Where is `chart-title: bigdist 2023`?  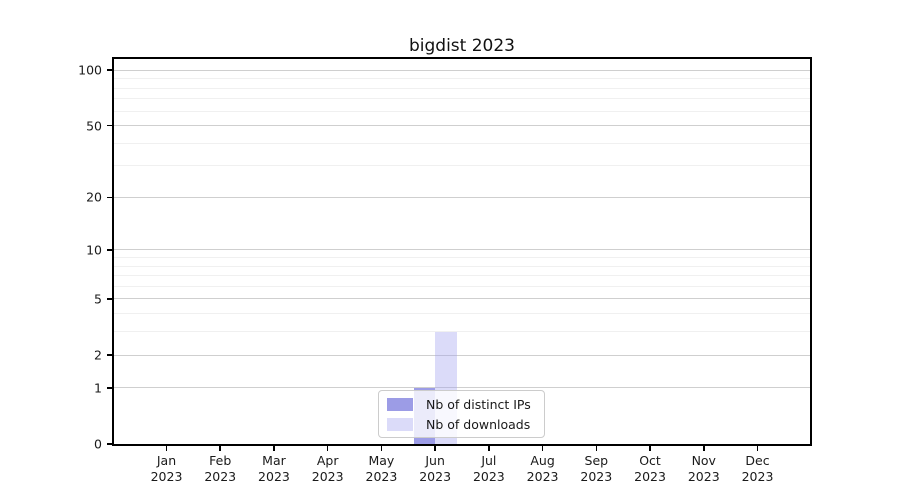 chart-title: bigdist 2023 is located at coordinates (461, 46).